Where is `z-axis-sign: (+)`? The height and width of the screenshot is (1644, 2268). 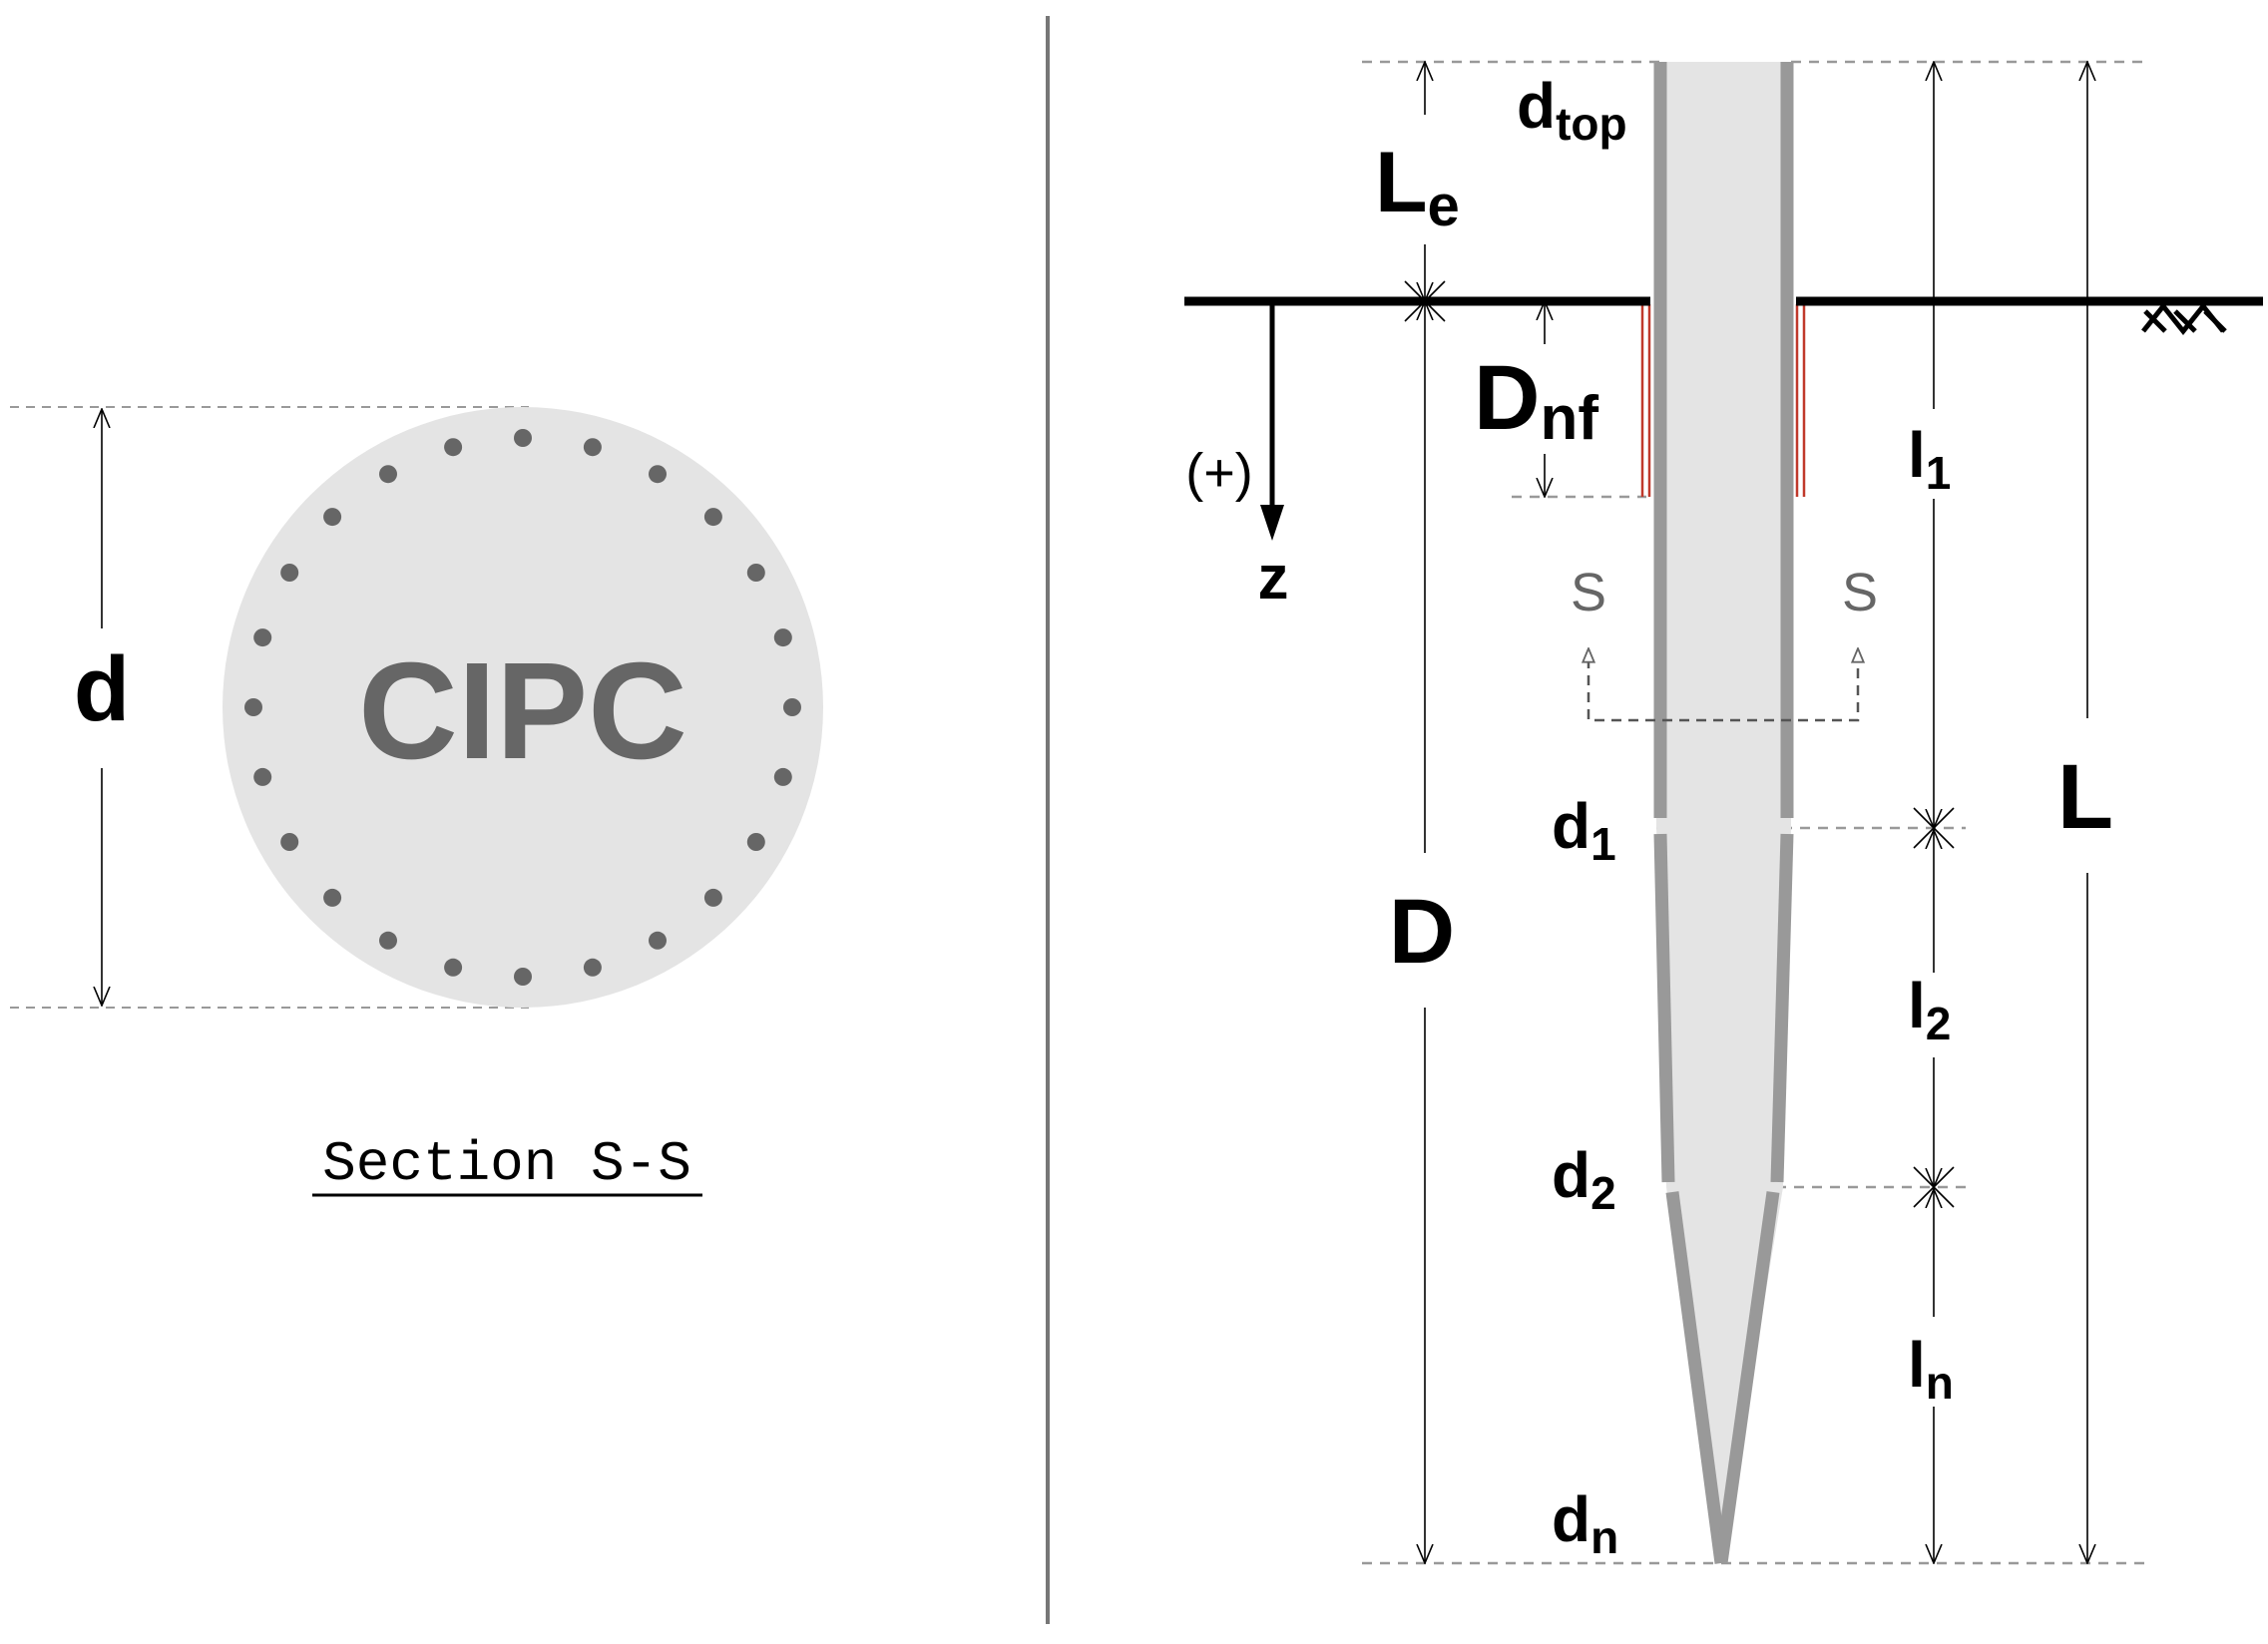
z-axis-sign: (+) is located at coordinates (1219, 473).